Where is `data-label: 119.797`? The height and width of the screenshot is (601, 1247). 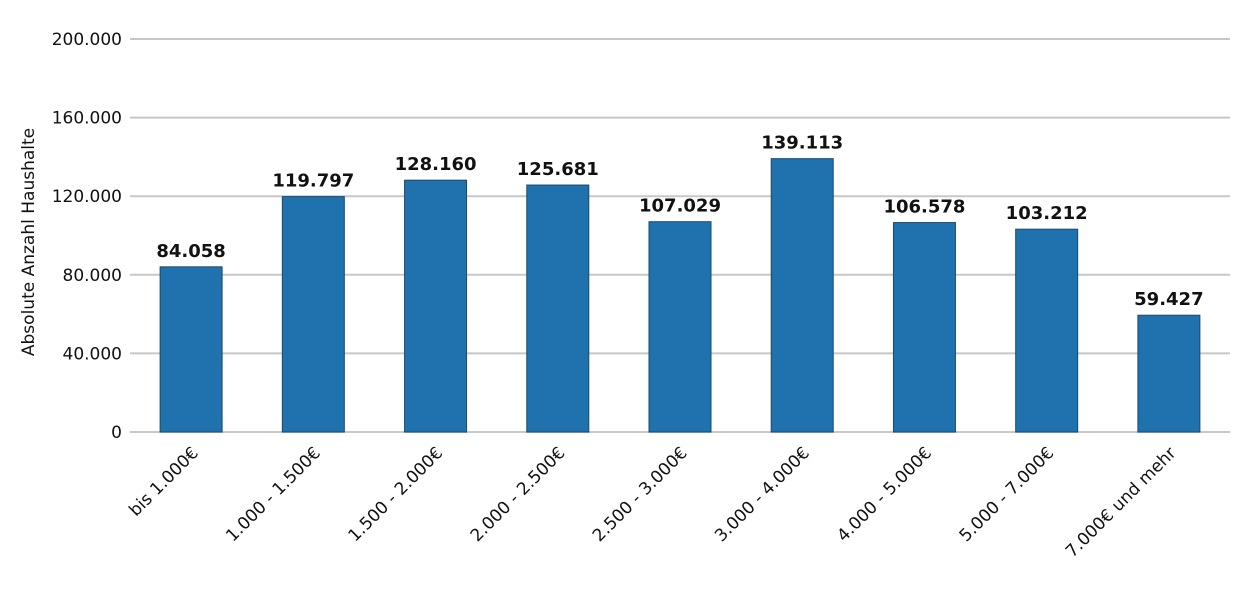 data-label: 119.797 is located at coordinates (313, 181).